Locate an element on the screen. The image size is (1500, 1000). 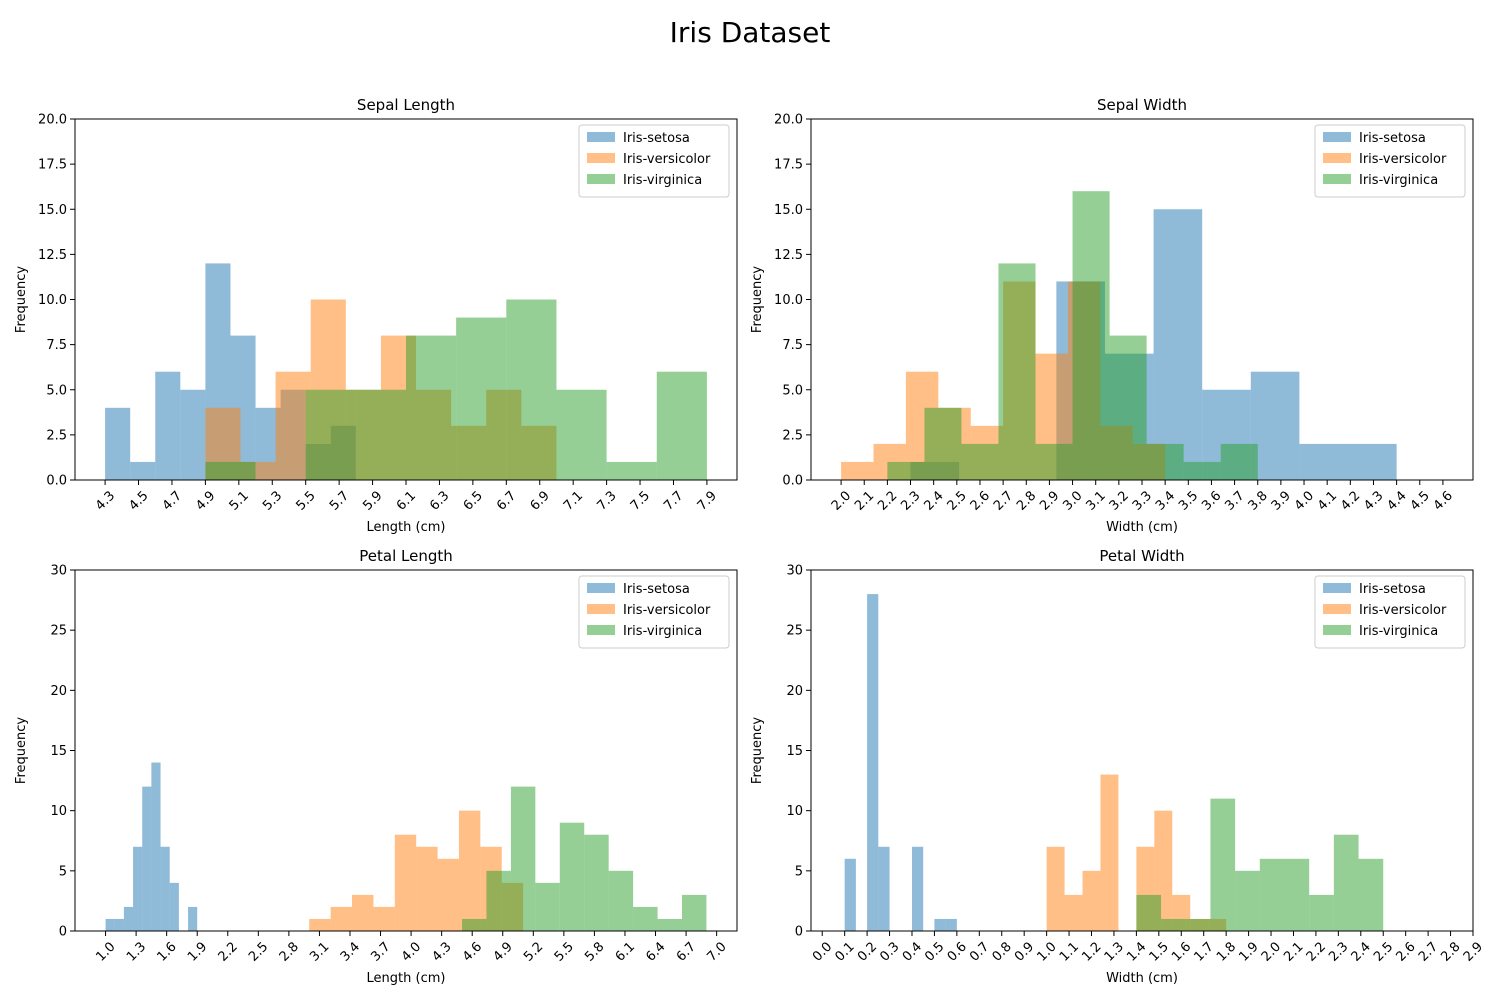
x-tick-label: 2.9 is located at coordinates (1049, 500).